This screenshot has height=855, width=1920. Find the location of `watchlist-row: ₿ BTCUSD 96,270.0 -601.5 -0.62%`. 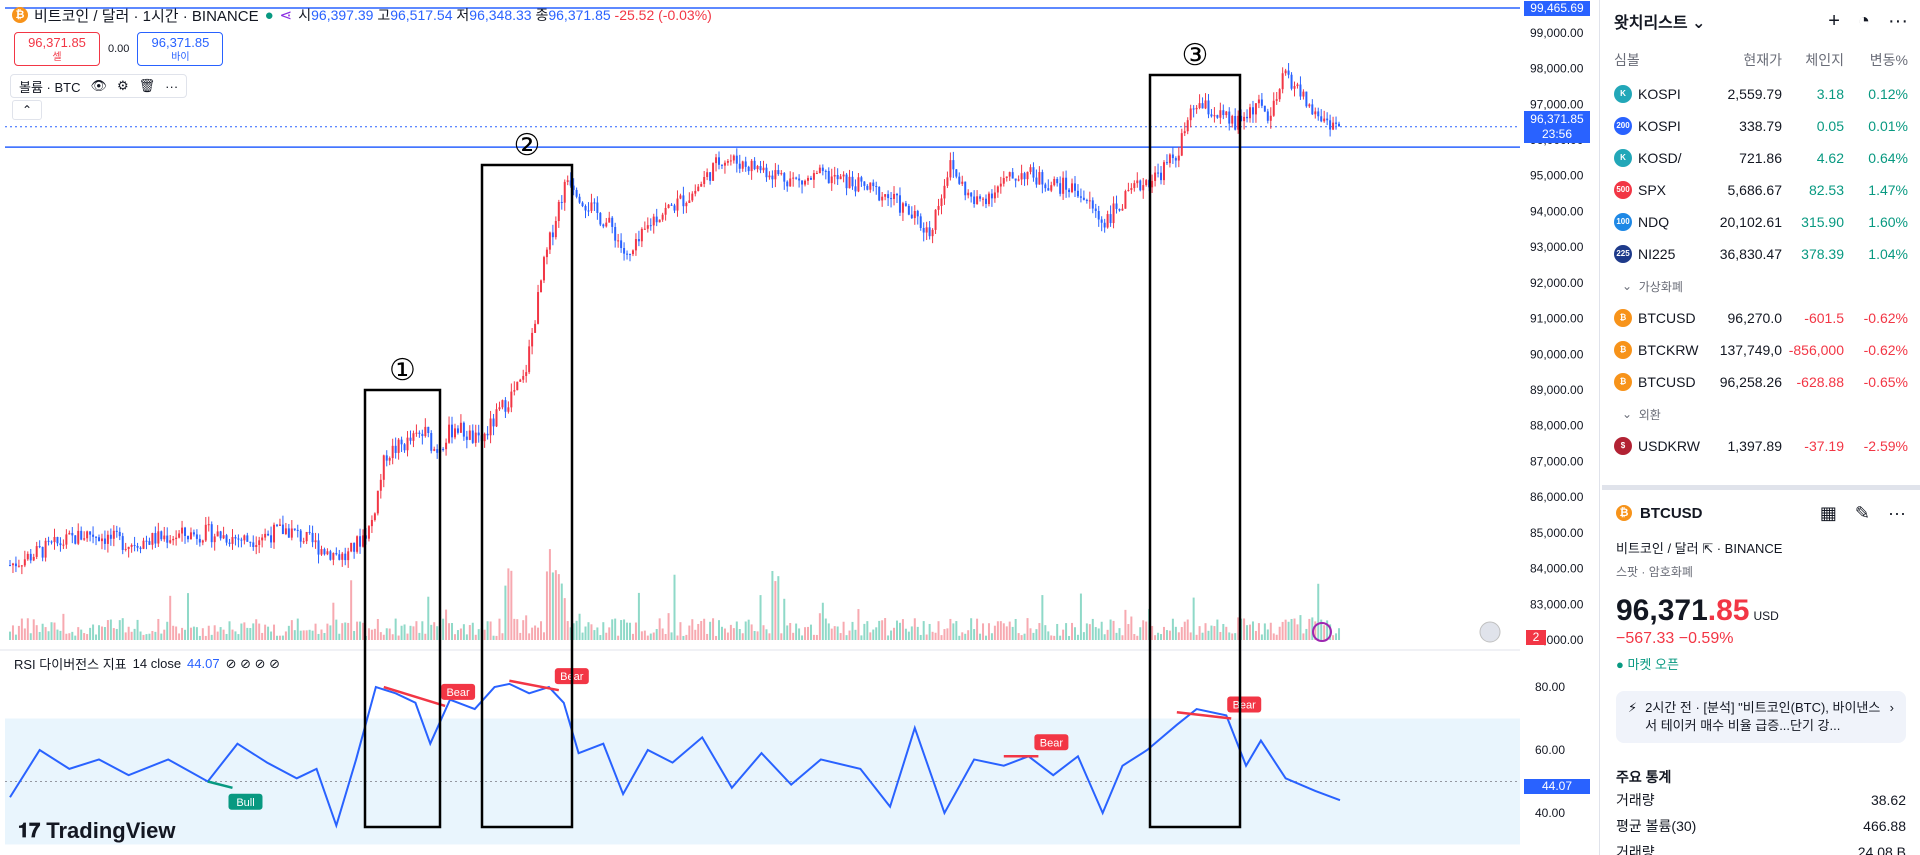

watchlist-row: ₿ BTCUSD 96,270.0 -601.5 -0.62% is located at coordinates (1761, 318).